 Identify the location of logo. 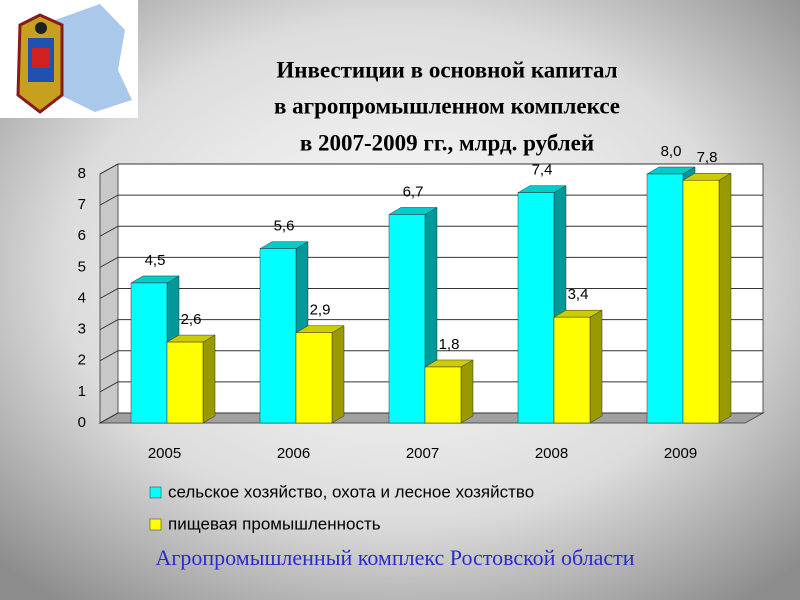
(69, 59).